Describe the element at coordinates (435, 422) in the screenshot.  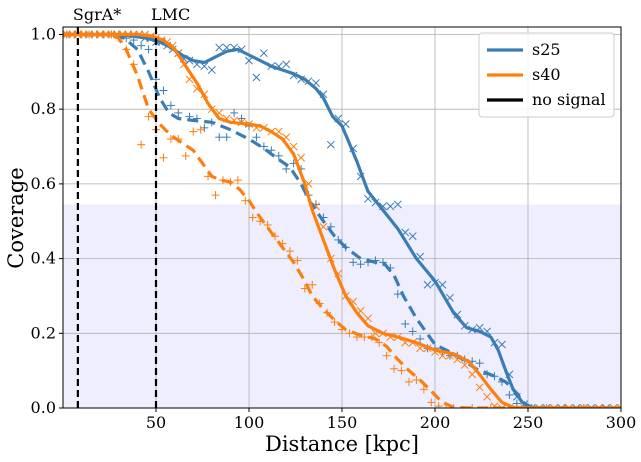
I see `x-tick-label: 200` at that location.